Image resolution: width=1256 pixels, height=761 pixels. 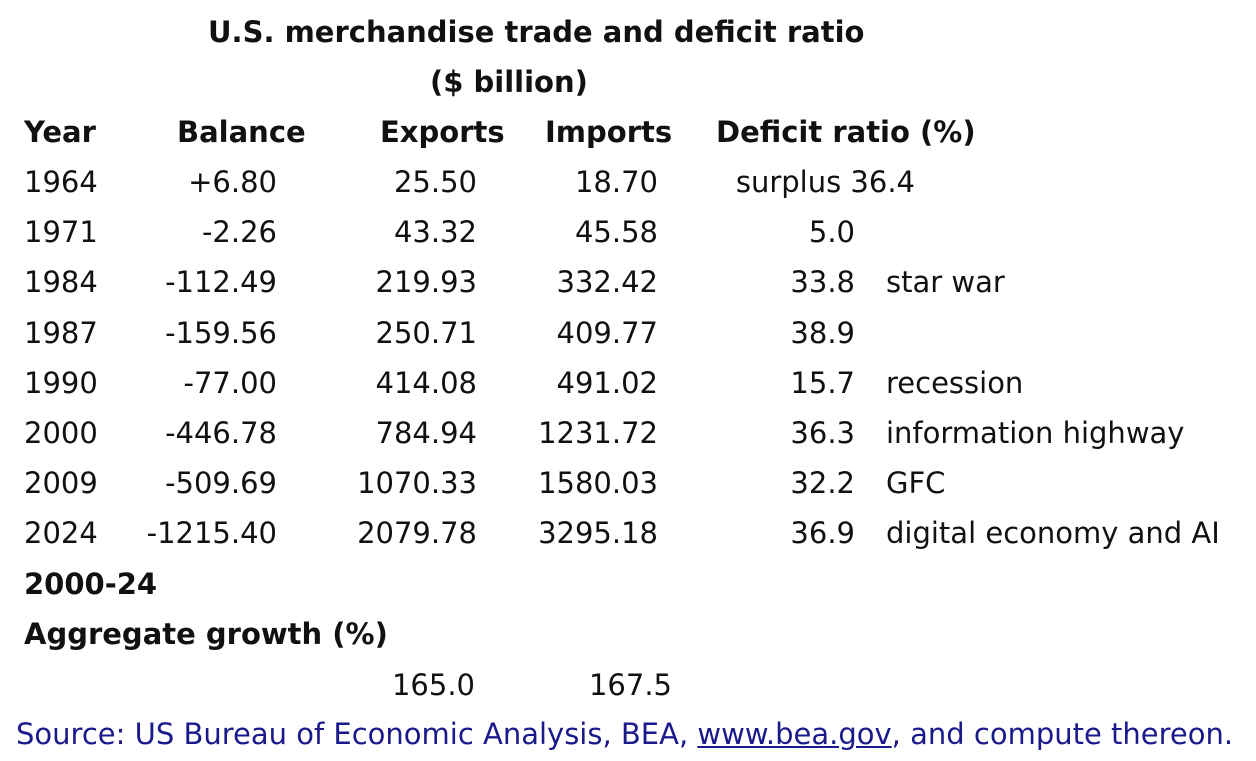 What do you see at coordinates (825, 182) in the screenshot?
I see `row-deficit-ratio: surplus 36.4` at bounding box center [825, 182].